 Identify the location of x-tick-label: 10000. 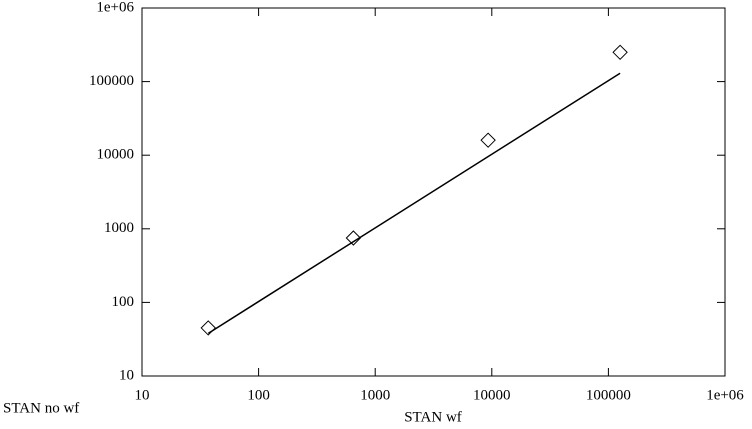
(492, 395).